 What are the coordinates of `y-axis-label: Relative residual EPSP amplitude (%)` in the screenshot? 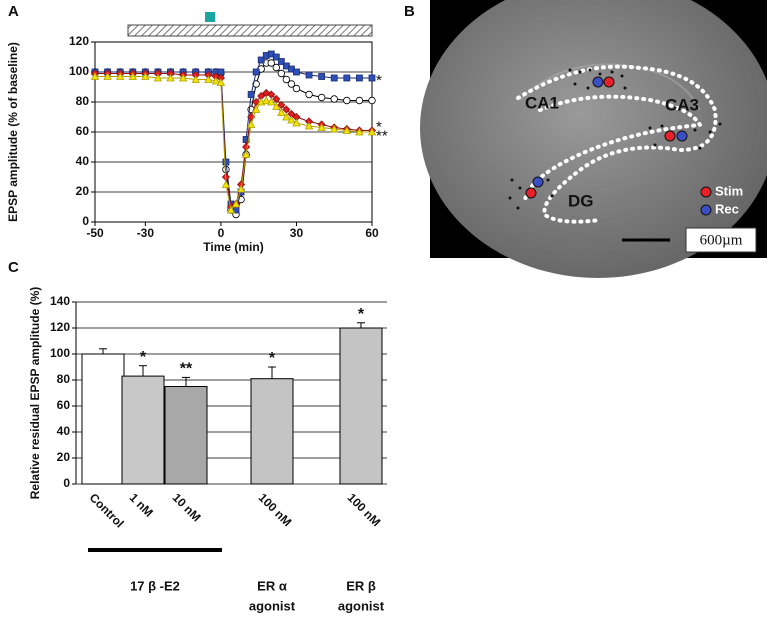 It's located at (35, 393).